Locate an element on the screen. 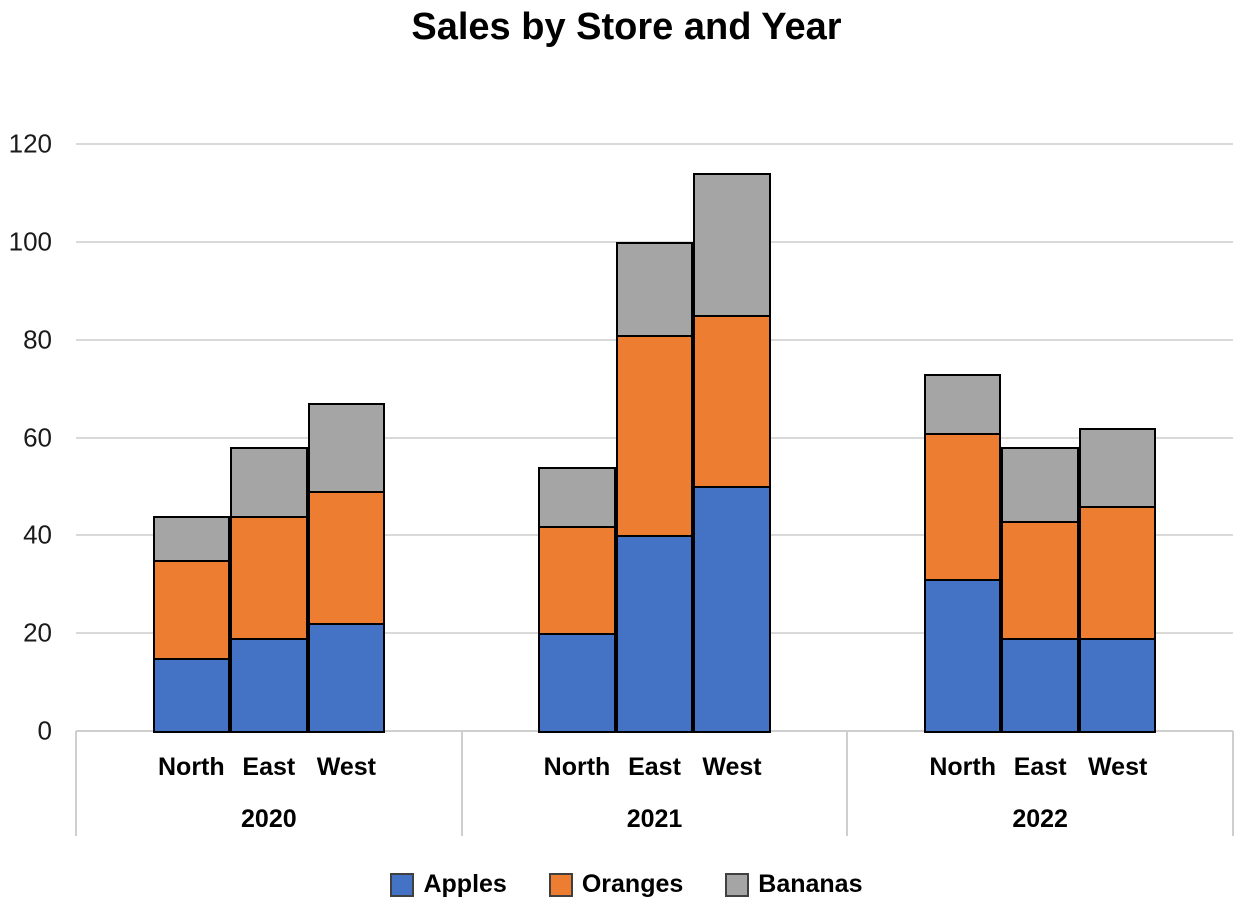  bar-segment-2020-west-apples is located at coordinates (346, 678).